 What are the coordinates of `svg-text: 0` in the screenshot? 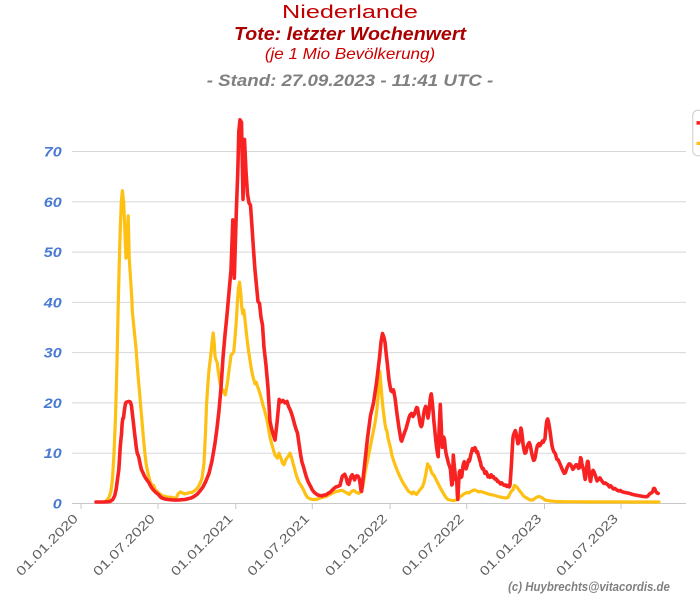 It's located at (58, 505).